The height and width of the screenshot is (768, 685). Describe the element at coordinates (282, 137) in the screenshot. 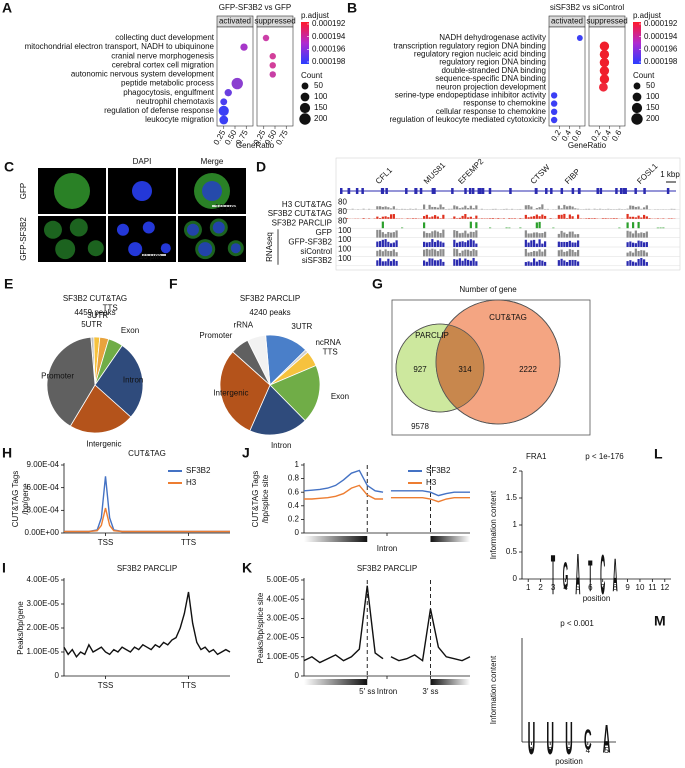

I see `x-tick-label: 0.75` at that location.